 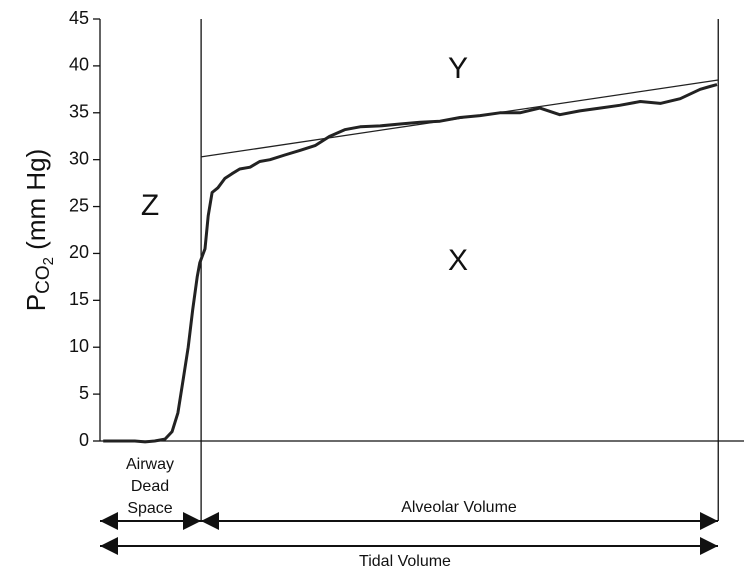 What do you see at coordinates (79, 158) in the screenshot?
I see `y-tick-label: 30` at bounding box center [79, 158].